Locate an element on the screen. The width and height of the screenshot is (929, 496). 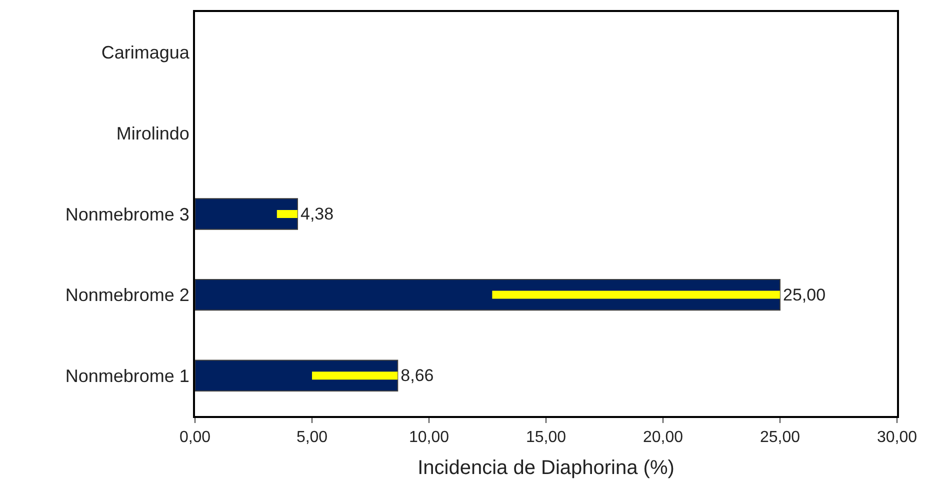
y-tick-label: Nonmebrome 2 is located at coordinates (127, 295).